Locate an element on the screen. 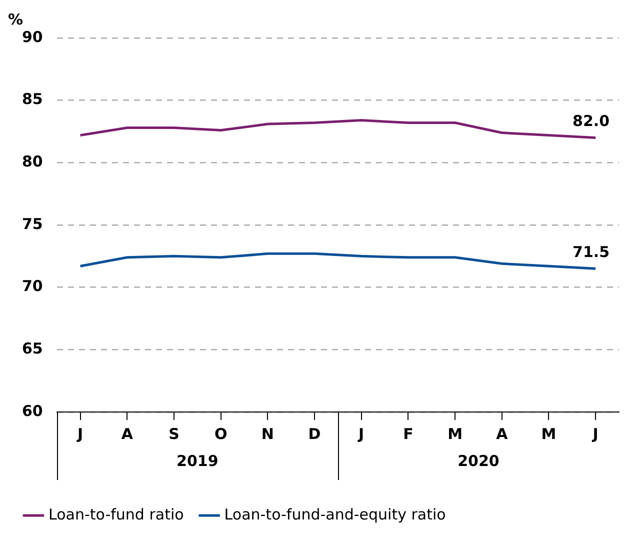 Image resolution: width=631 pixels, height=541 pixels. legend-label: Loan-to-fund-and-equity ratio is located at coordinates (335, 514).